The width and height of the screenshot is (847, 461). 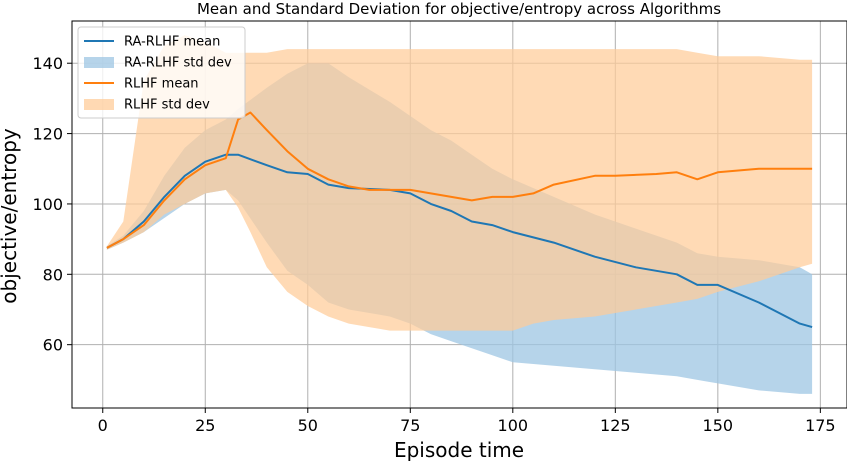 What do you see at coordinates (10, 216) in the screenshot?
I see `y-axis-label: objective/entropy` at bounding box center [10, 216].